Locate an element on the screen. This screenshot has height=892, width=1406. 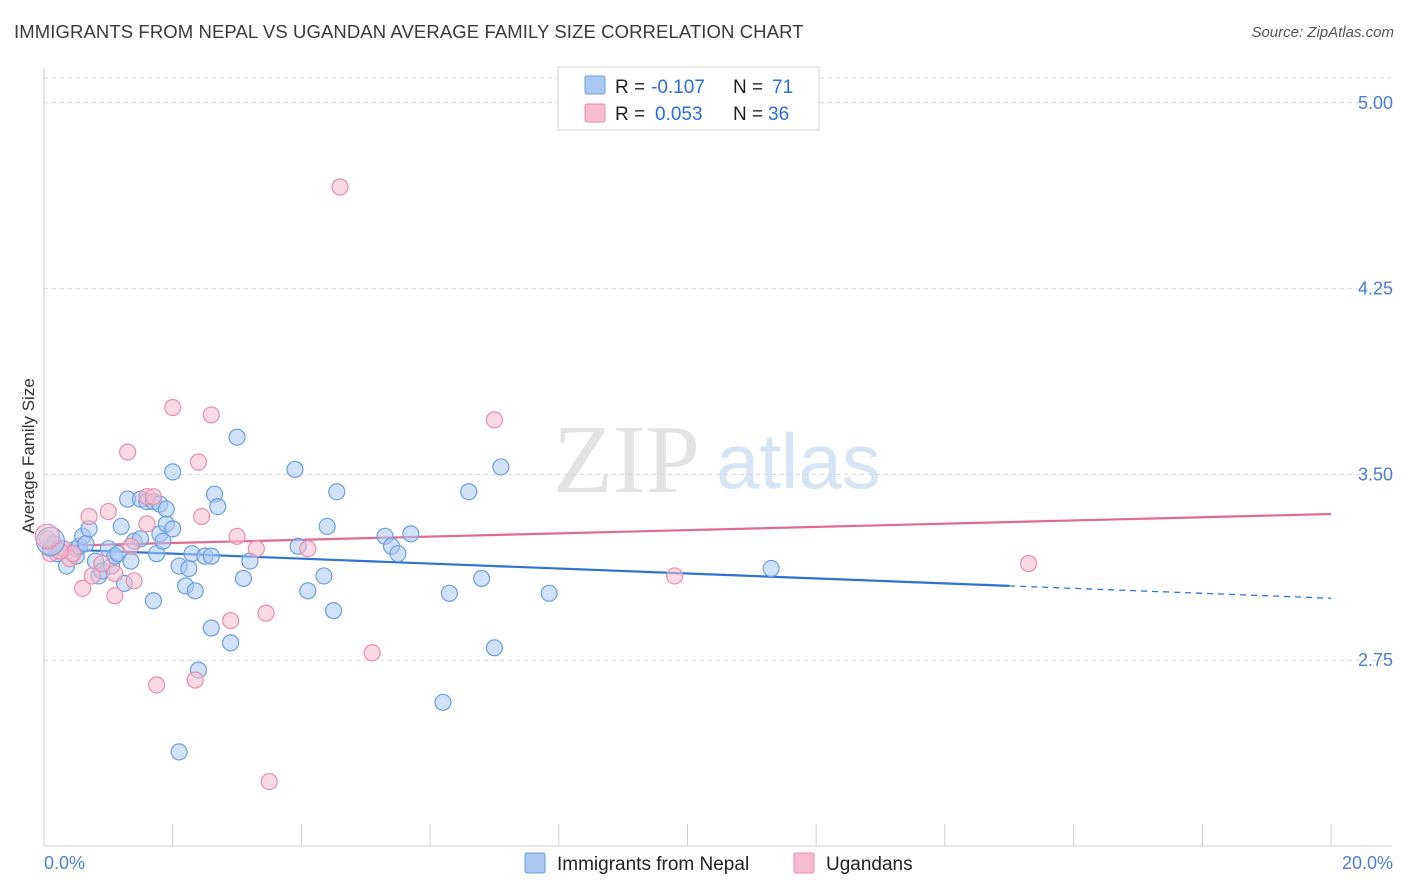
series-legend: Immigrants from Nepal Ugandans is located at coordinates (718, 863).